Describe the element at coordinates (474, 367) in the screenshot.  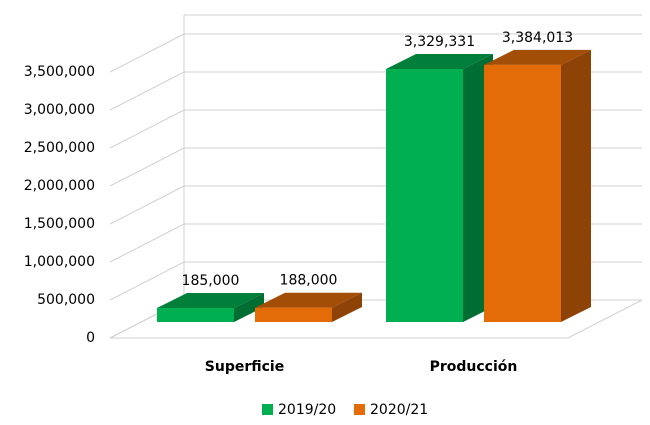
I see `x-tick-label: Producción` at that location.